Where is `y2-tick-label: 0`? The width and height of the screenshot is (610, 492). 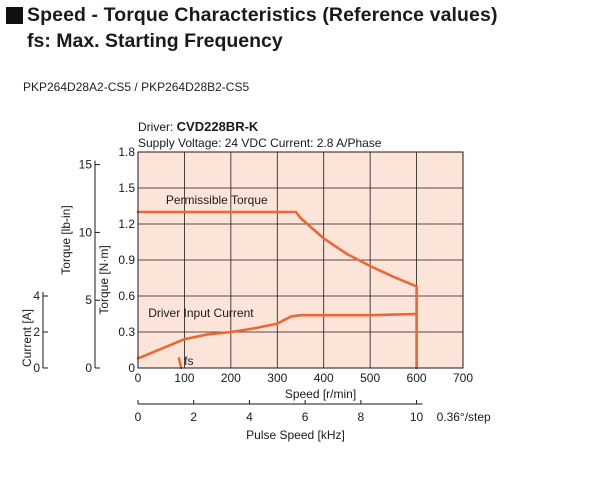 y2-tick-label: 0 is located at coordinates (88, 368).